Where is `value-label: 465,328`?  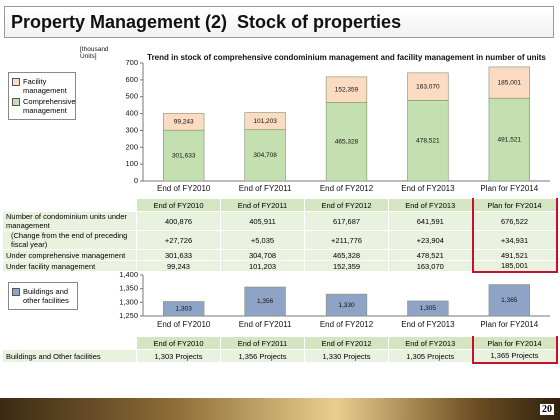 value-label: 465,328 is located at coordinates (347, 141).